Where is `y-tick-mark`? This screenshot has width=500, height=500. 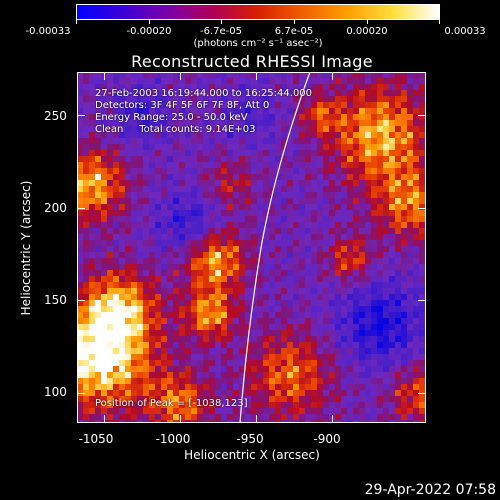
y-tick-mark is located at coordinates (81, 300).